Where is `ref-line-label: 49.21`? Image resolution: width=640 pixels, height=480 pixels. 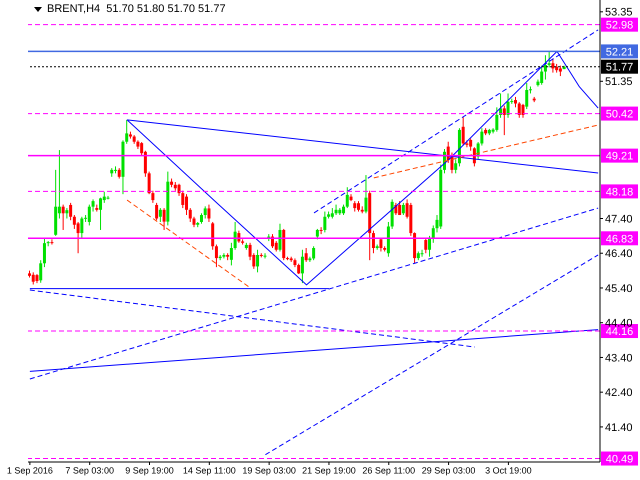 ref-line-label: 49.21 is located at coordinates (620, 156).